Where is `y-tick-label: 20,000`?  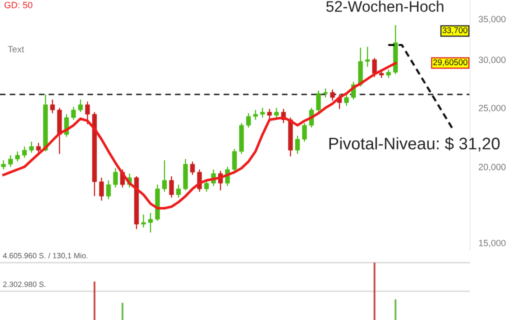 y-tick-label: 20,000 is located at coordinates (492, 168).